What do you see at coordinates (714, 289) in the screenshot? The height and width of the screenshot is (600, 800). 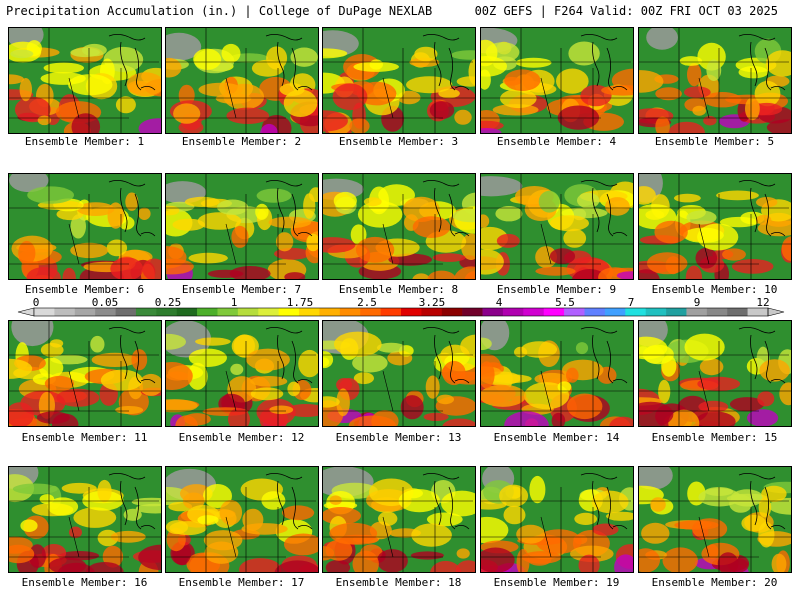 I see `ensemble-member-label: Ensemble Member: 10` at bounding box center [714, 289].